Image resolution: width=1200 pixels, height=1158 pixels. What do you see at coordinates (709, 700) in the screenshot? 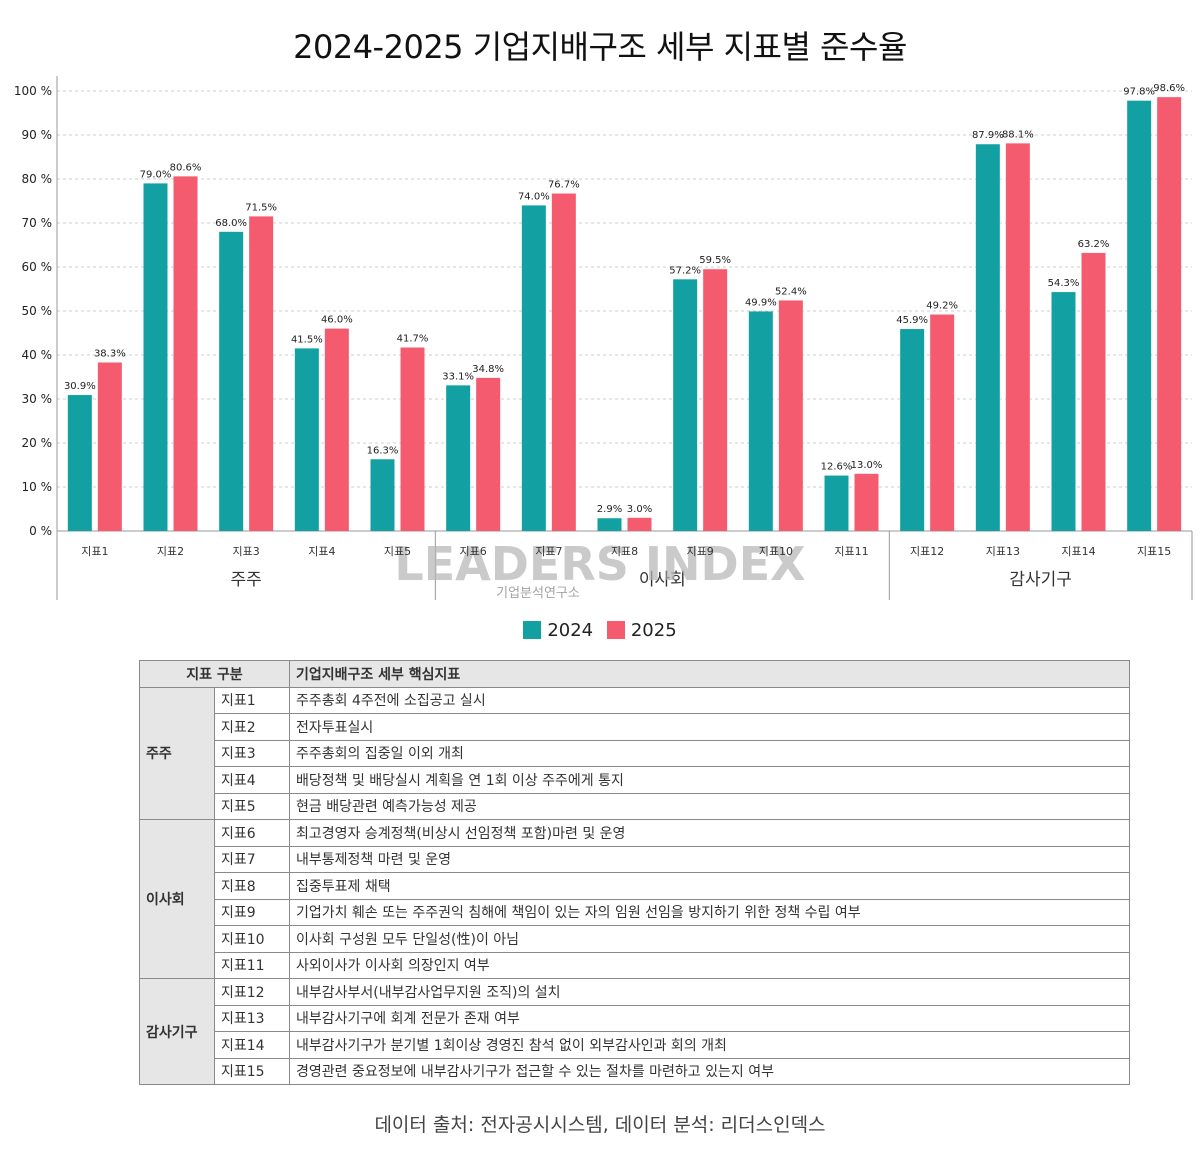
I see `table-description-cell: 주주총회 4주전에 소집공고 실시` at bounding box center [709, 700].